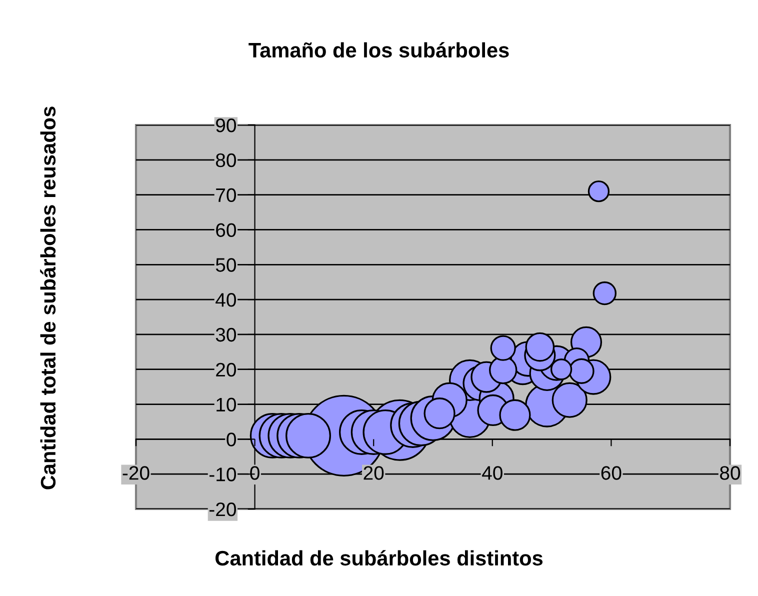 The width and height of the screenshot is (758, 596). Describe the element at coordinates (223, 509) in the screenshot. I see `y-tick-label: -20` at that location.